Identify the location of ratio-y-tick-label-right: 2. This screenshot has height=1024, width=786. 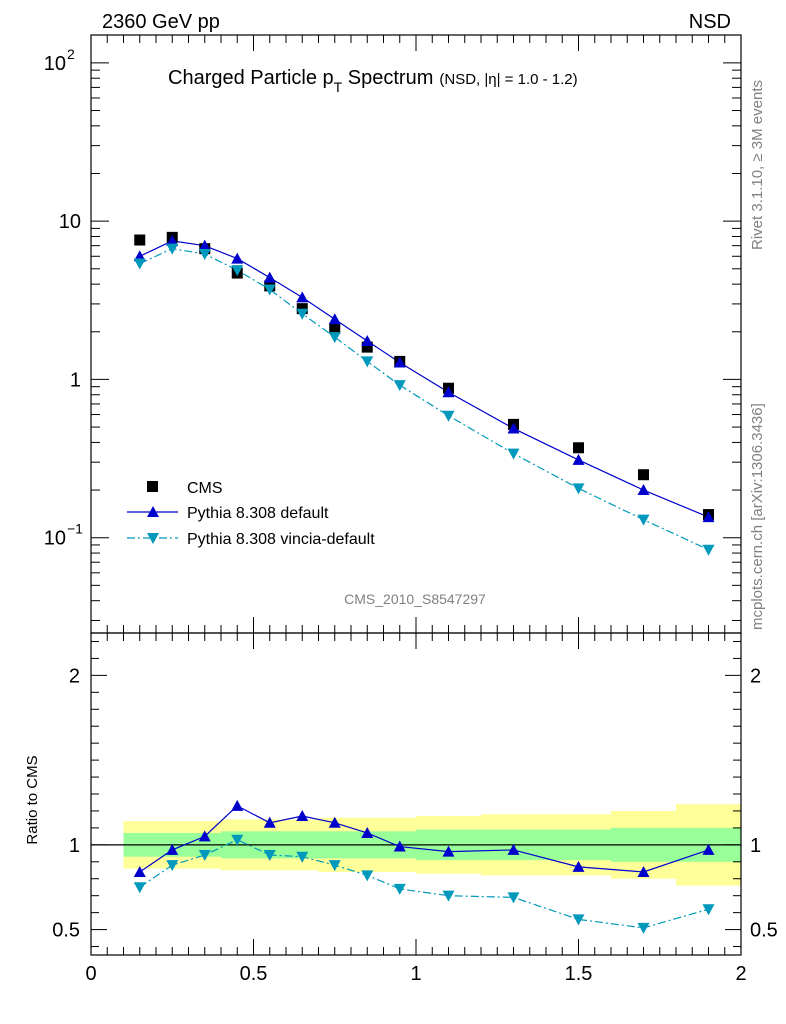
(755, 676).